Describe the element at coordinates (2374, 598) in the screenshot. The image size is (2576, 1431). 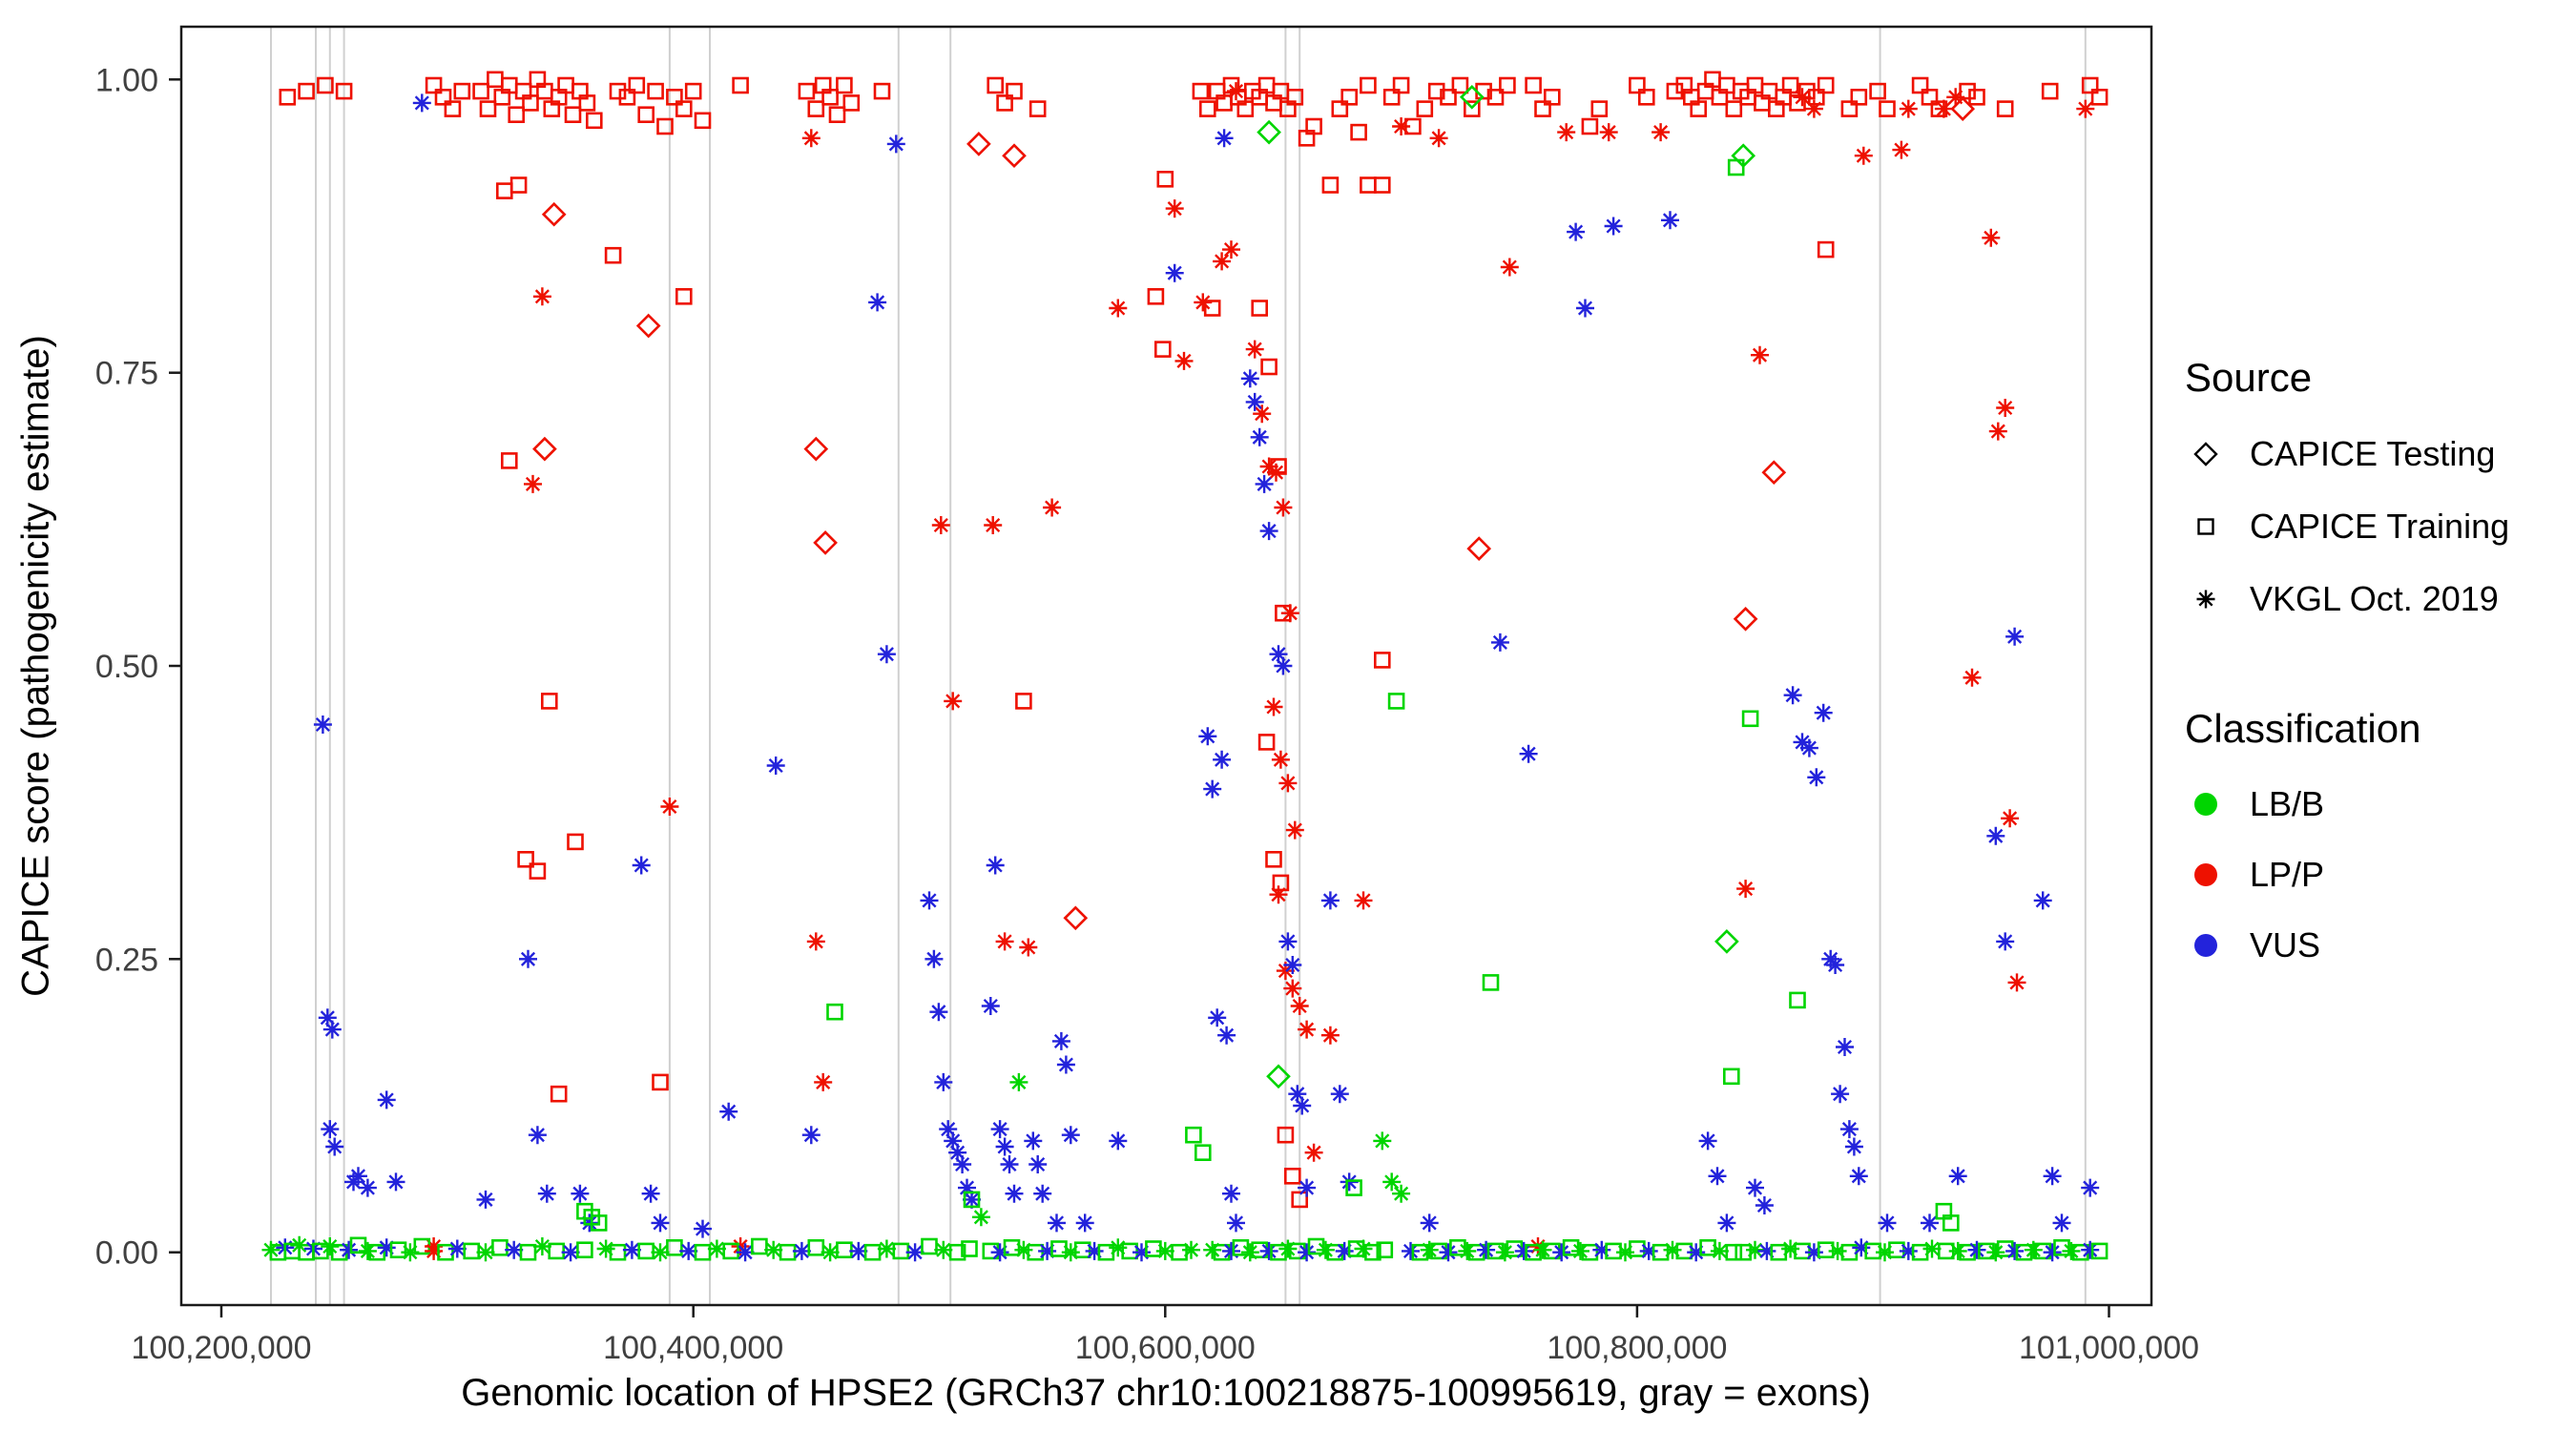
I see `legend-item-label: VKGL Oct. 2019` at that location.